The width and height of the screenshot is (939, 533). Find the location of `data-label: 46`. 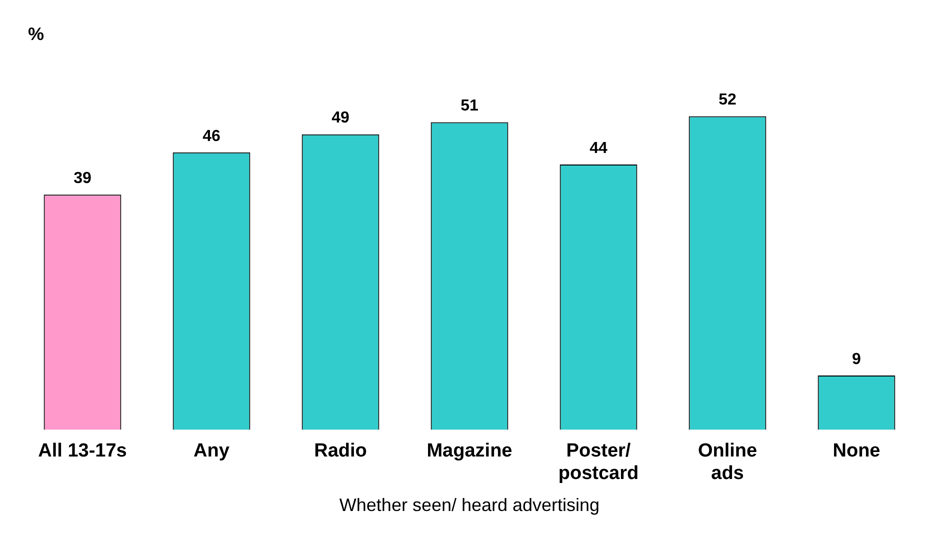

data-label: 46 is located at coordinates (211, 136).